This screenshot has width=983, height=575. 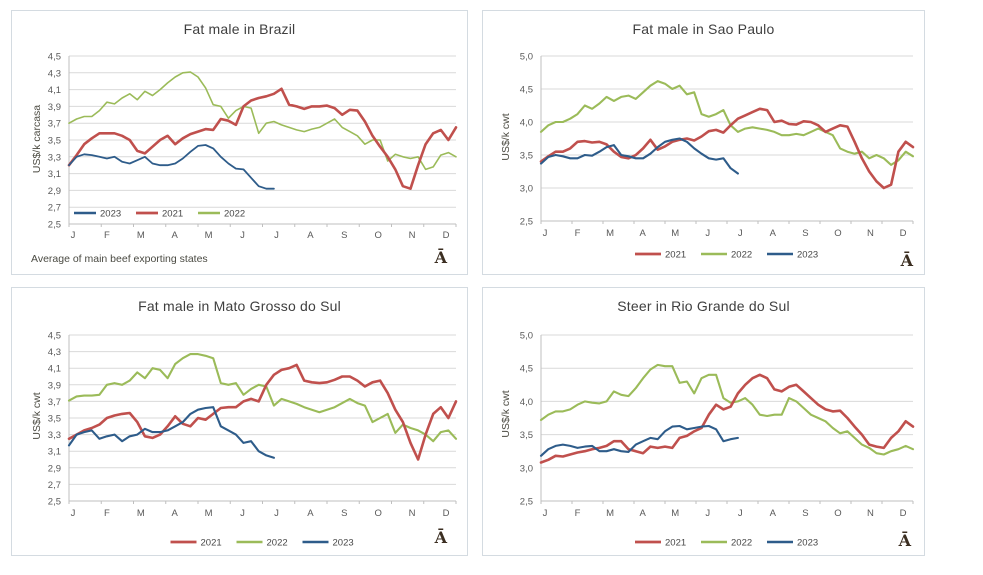 What do you see at coordinates (239, 29) in the screenshot?
I see `chart-title: Fat male in Brazil` at bounding box center [239, 29].